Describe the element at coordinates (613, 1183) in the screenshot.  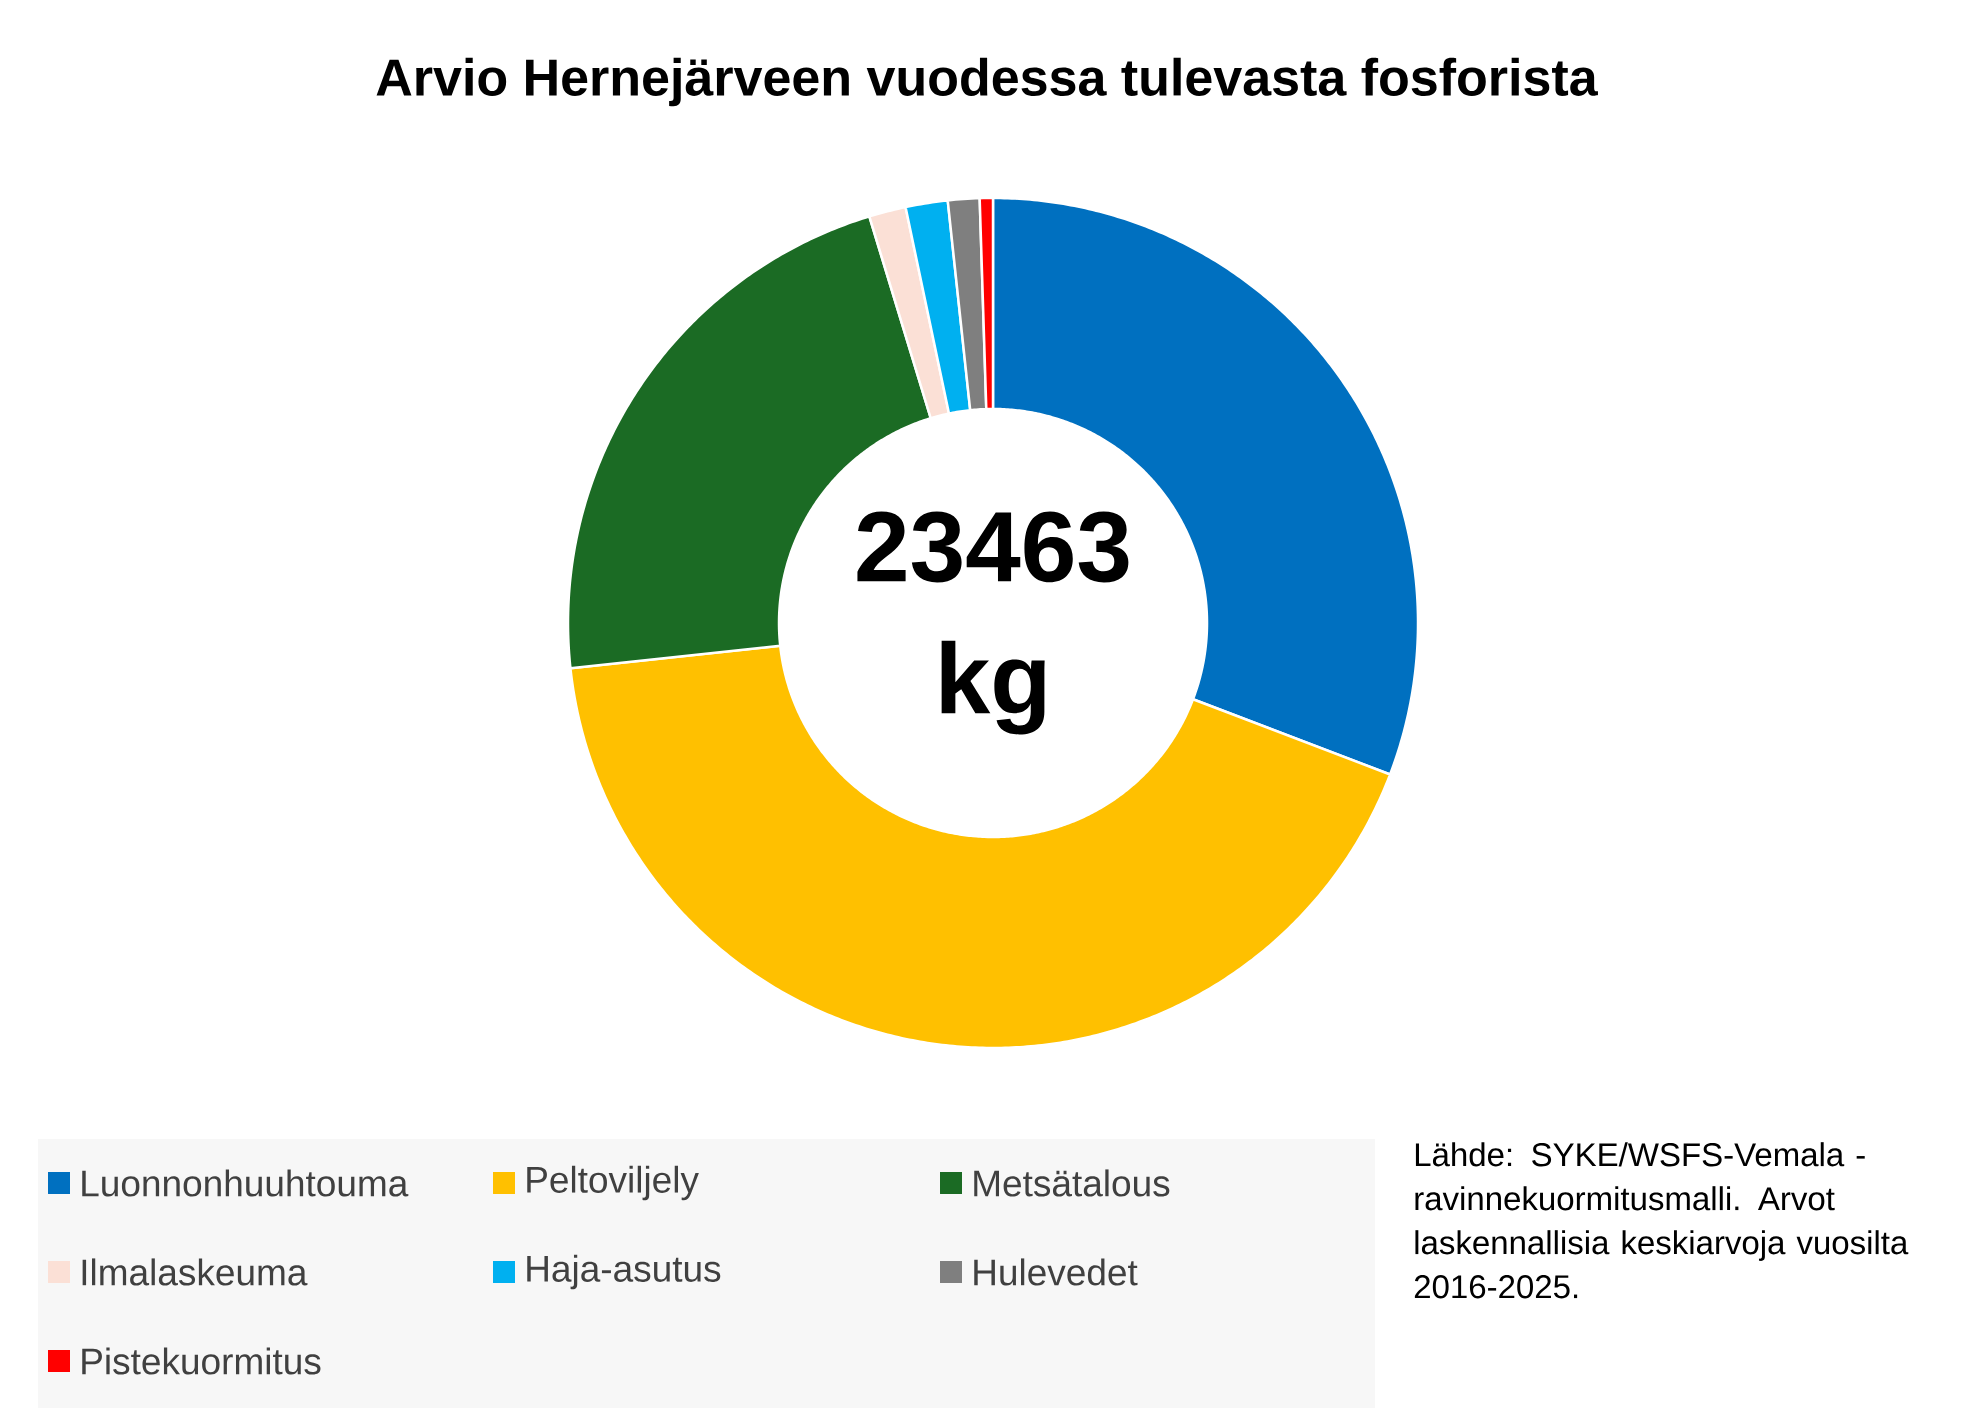
I see `legend-label: Peltoviljely` at that location.